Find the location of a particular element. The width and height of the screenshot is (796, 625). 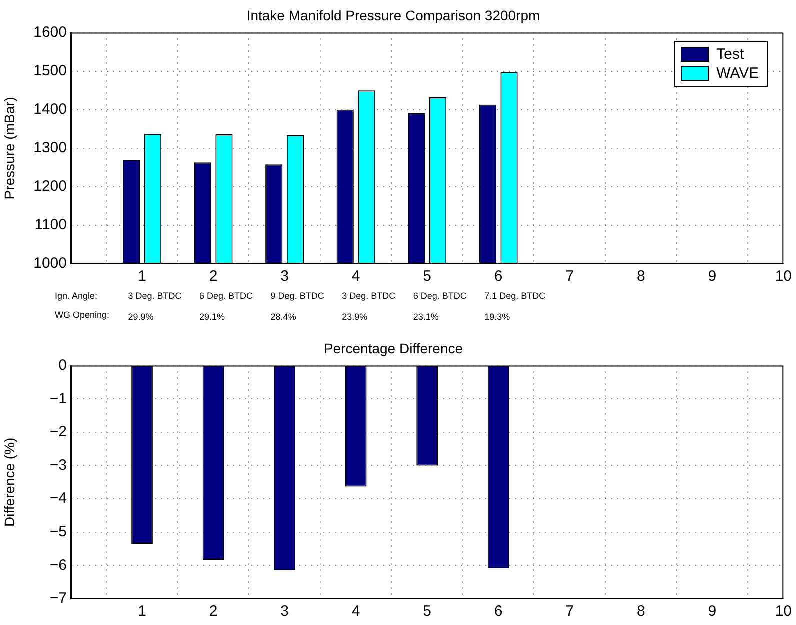

y-tick-label: −1 is located at coordinates (58, 399).